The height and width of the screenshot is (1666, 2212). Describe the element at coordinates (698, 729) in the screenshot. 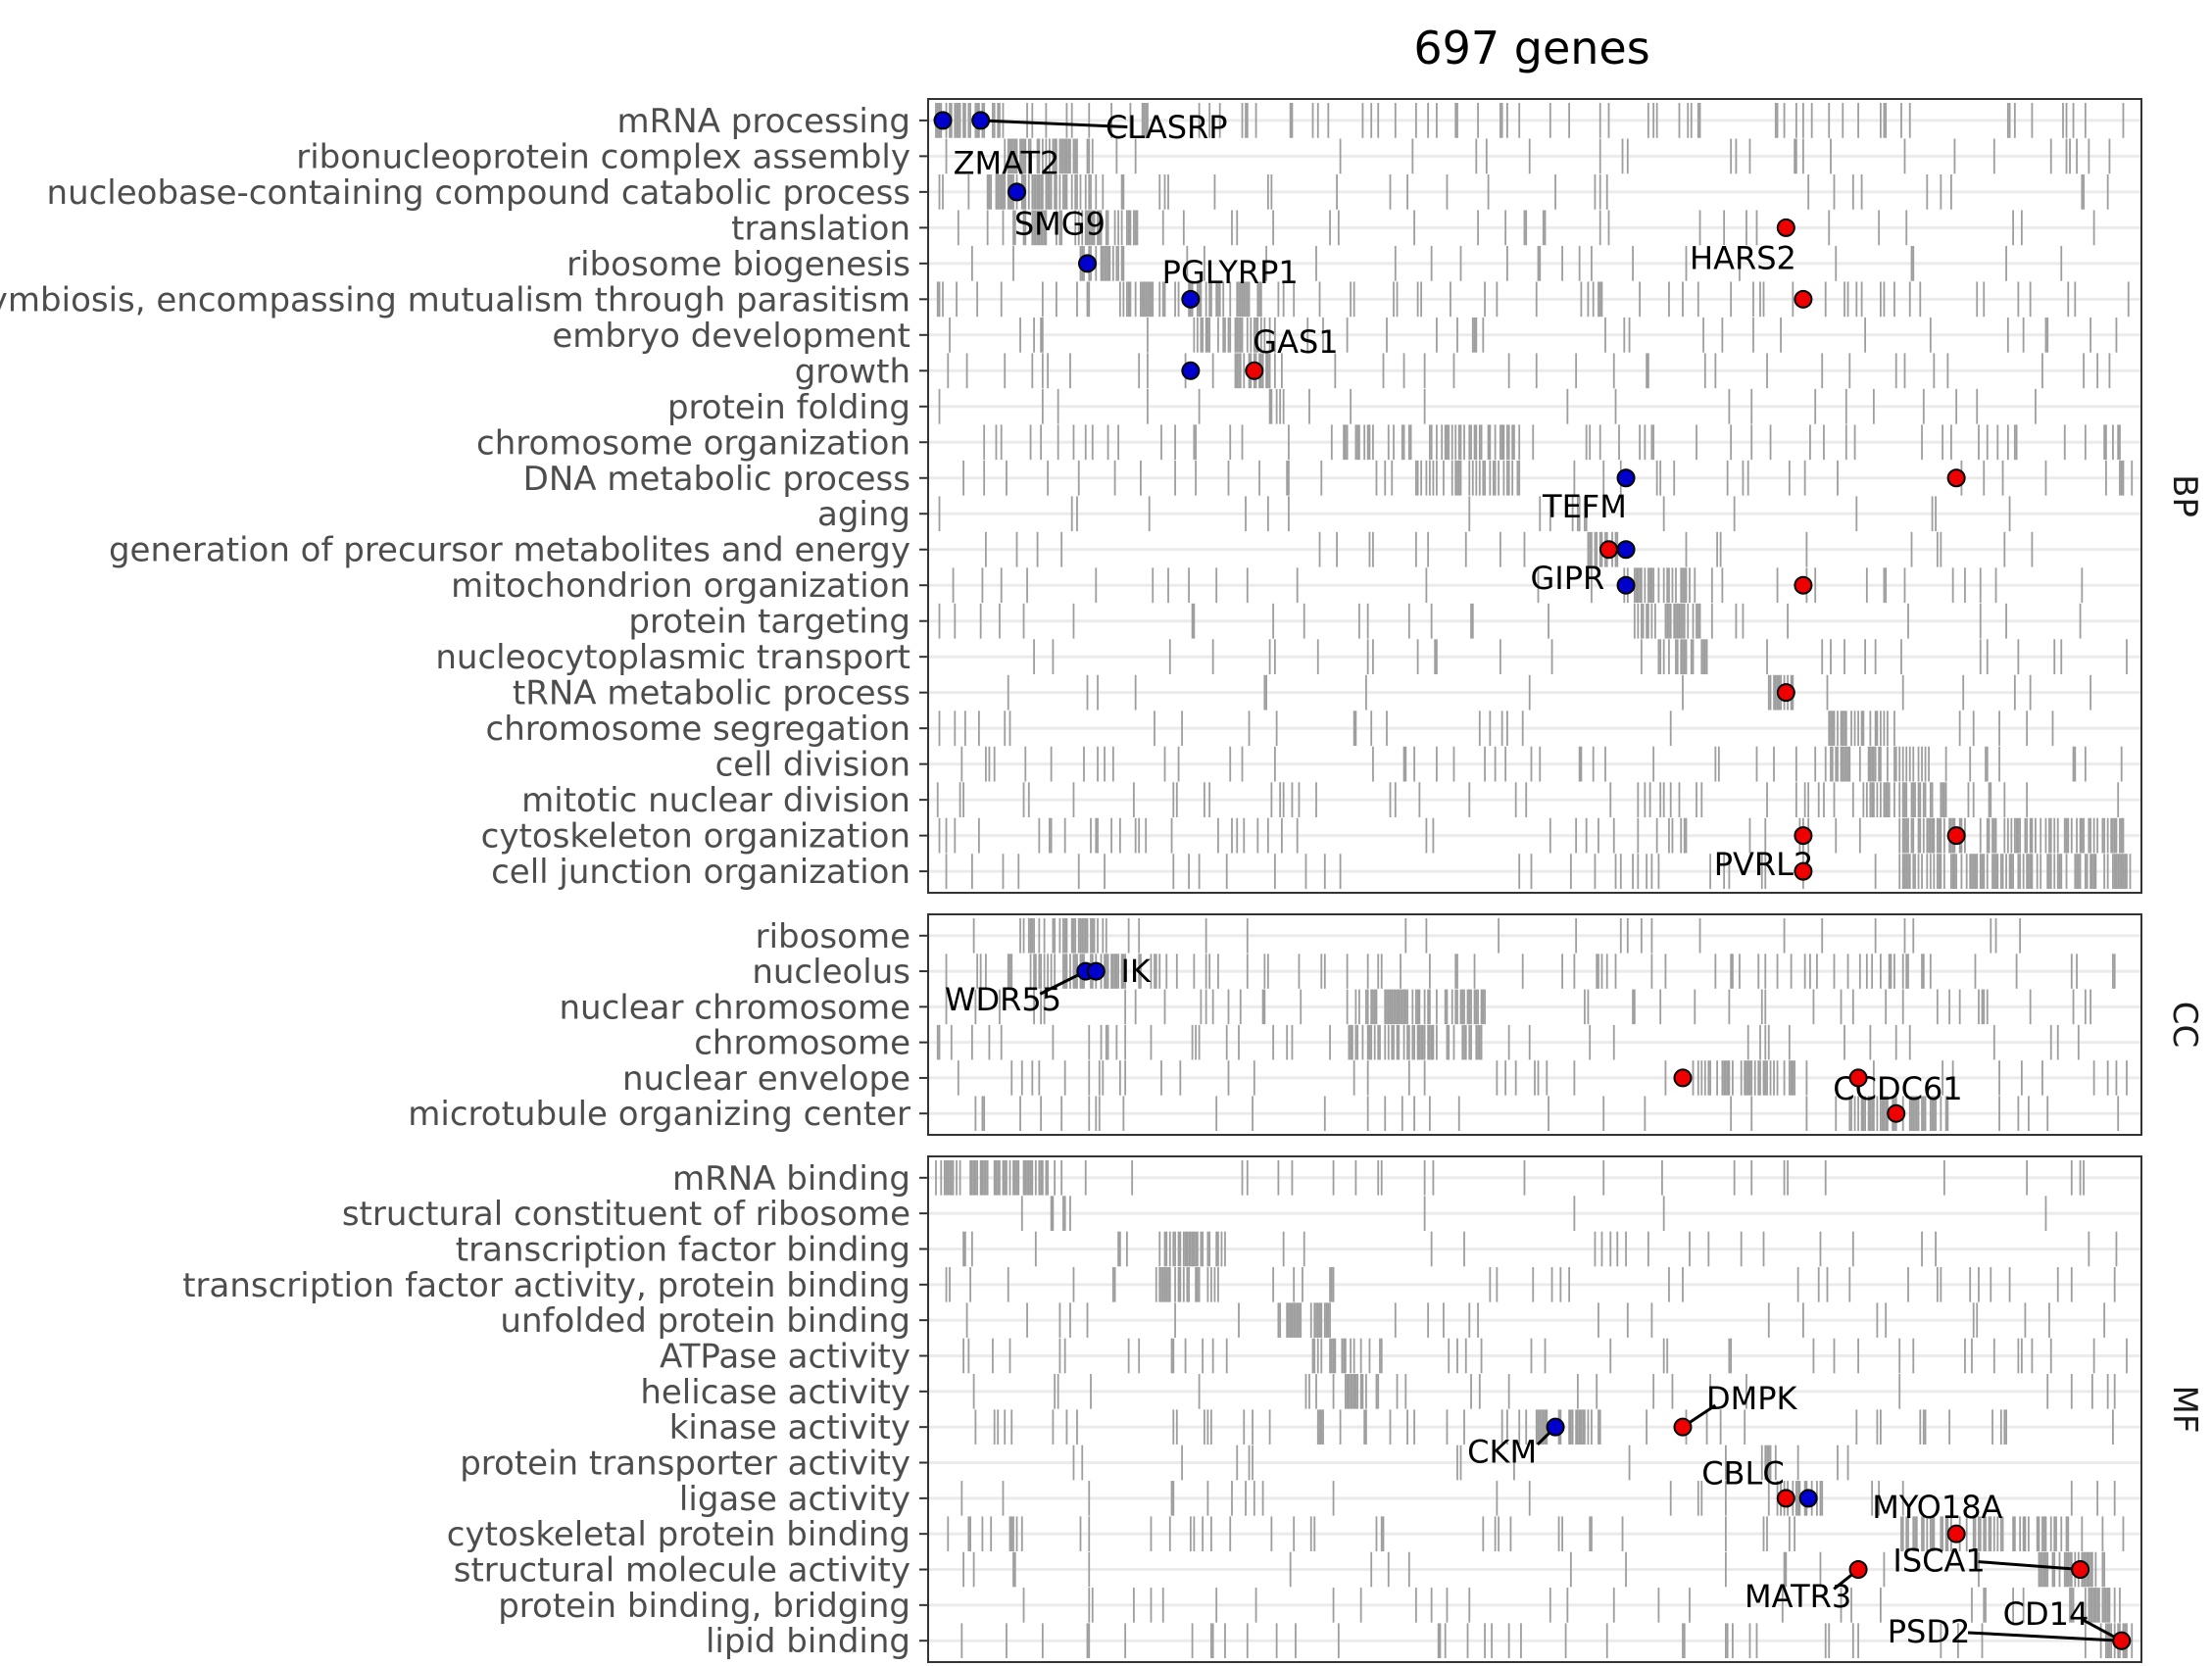

I see `y-tick-label: chromosome segregation` at that location.